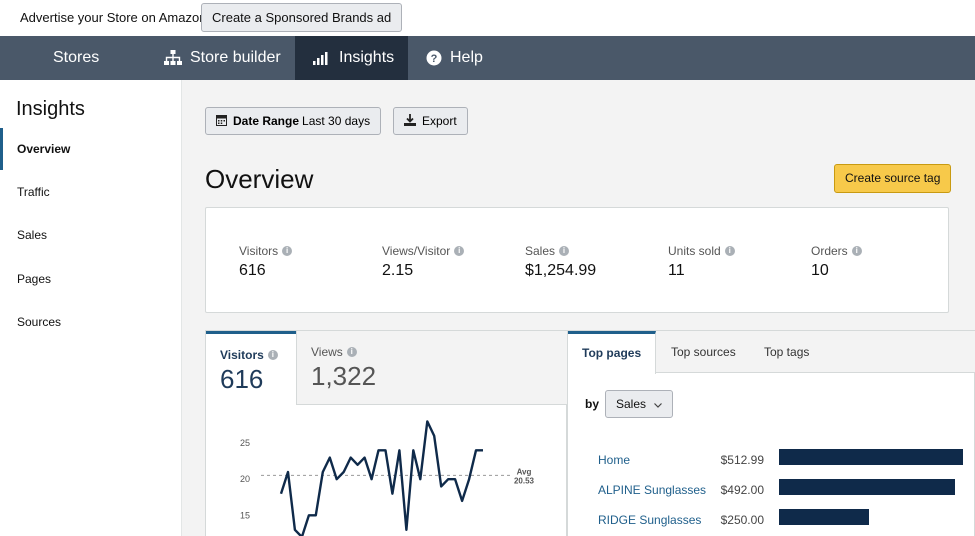  I want to click on metric-sales: Sales i $1,254.99, so click(560, 262).